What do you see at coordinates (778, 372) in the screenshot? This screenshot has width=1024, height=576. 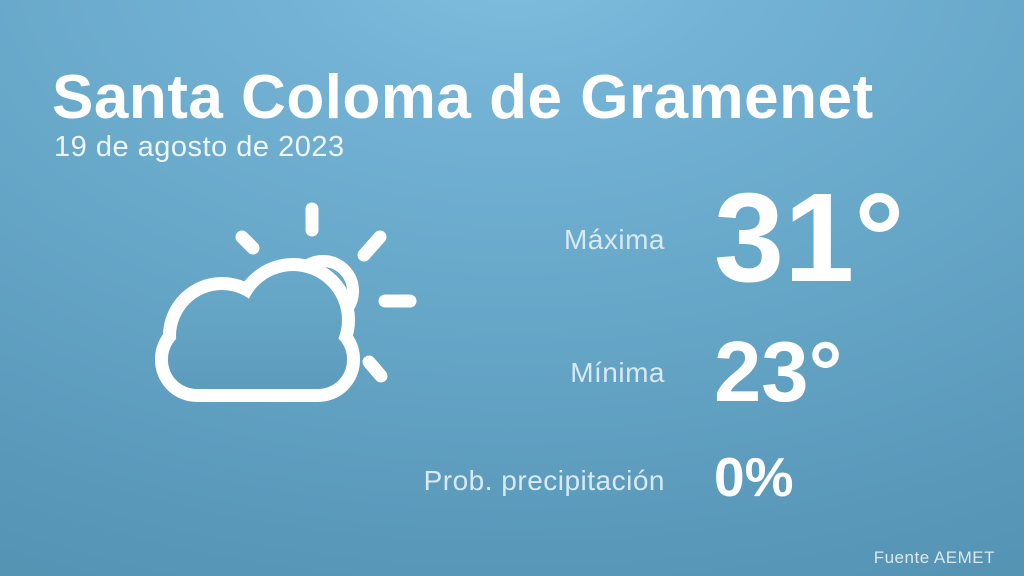 I see `min-temp-value: 23°` at bounding box center [778, 372].